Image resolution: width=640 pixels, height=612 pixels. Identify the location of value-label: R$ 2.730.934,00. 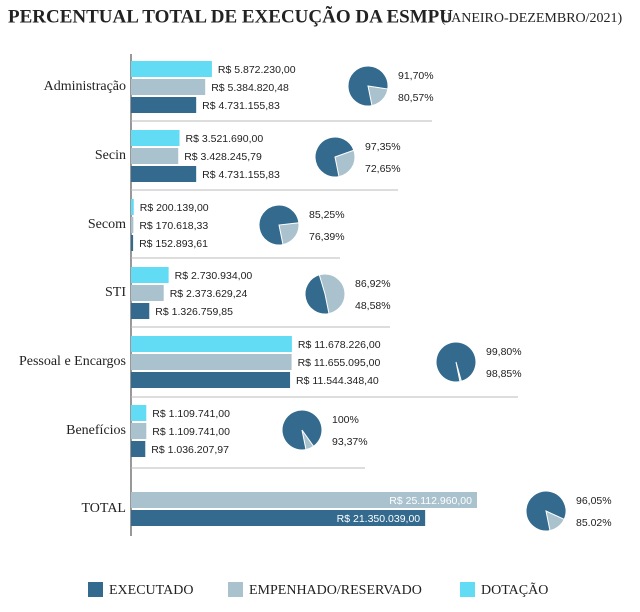
(214, 276).